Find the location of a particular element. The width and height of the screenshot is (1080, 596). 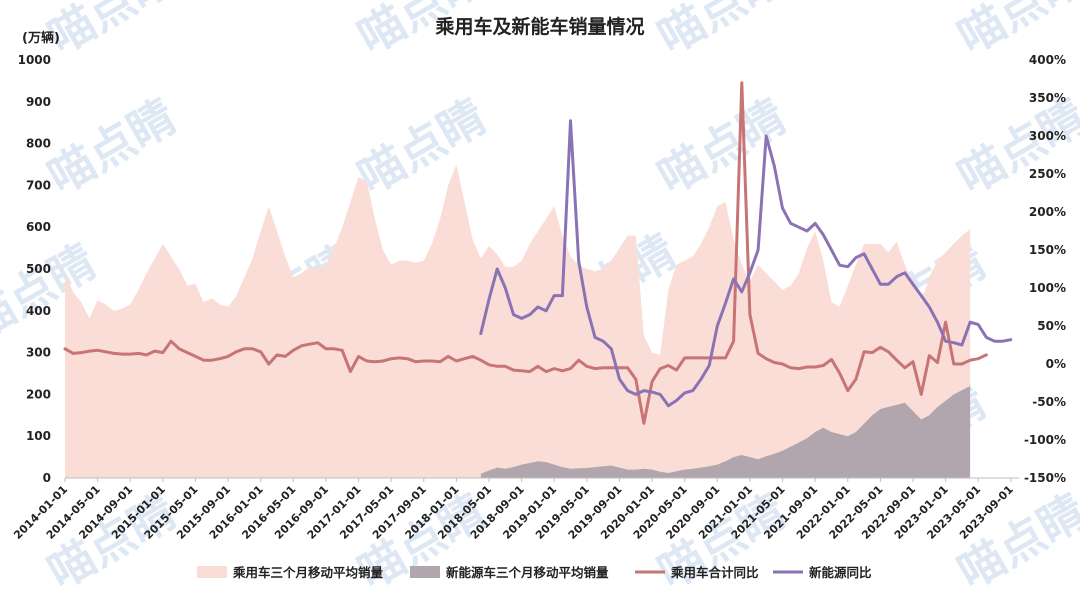

y2-tick-label: -150% is located at coordinates (1045, 478).